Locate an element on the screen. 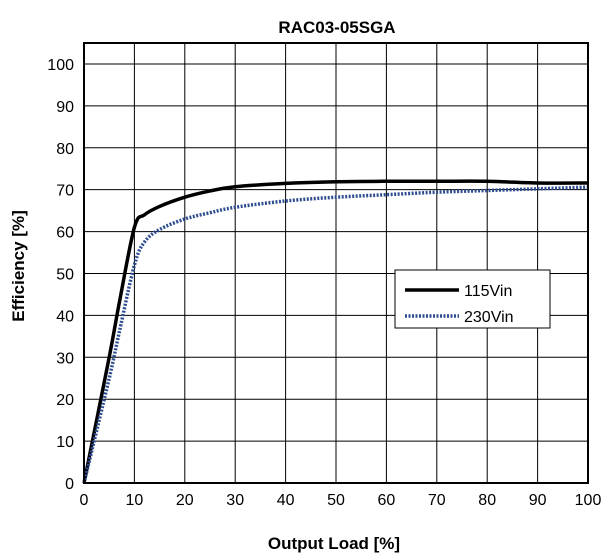 This screenshot has height=555, width=608. x-axis-label: Output Load [%] is located at coordinates (334, 543).